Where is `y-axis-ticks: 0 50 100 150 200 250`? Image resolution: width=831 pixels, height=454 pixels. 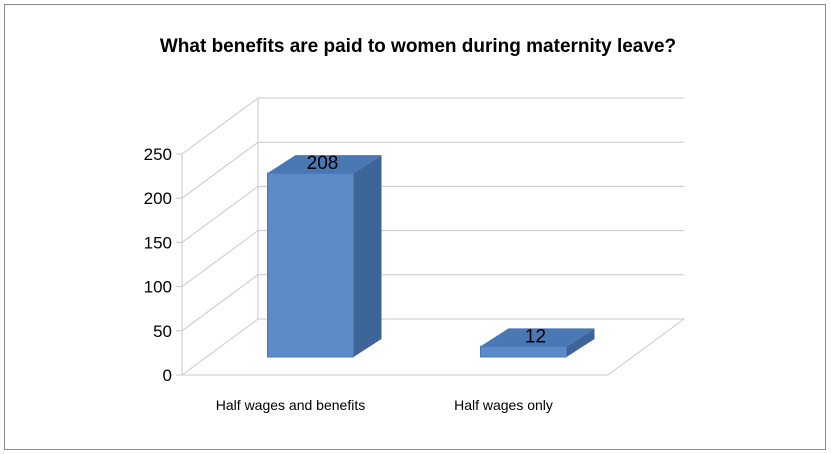 y-axis-ticks: 0 50 100 150 200 250 is located at coordinates (163, 265).